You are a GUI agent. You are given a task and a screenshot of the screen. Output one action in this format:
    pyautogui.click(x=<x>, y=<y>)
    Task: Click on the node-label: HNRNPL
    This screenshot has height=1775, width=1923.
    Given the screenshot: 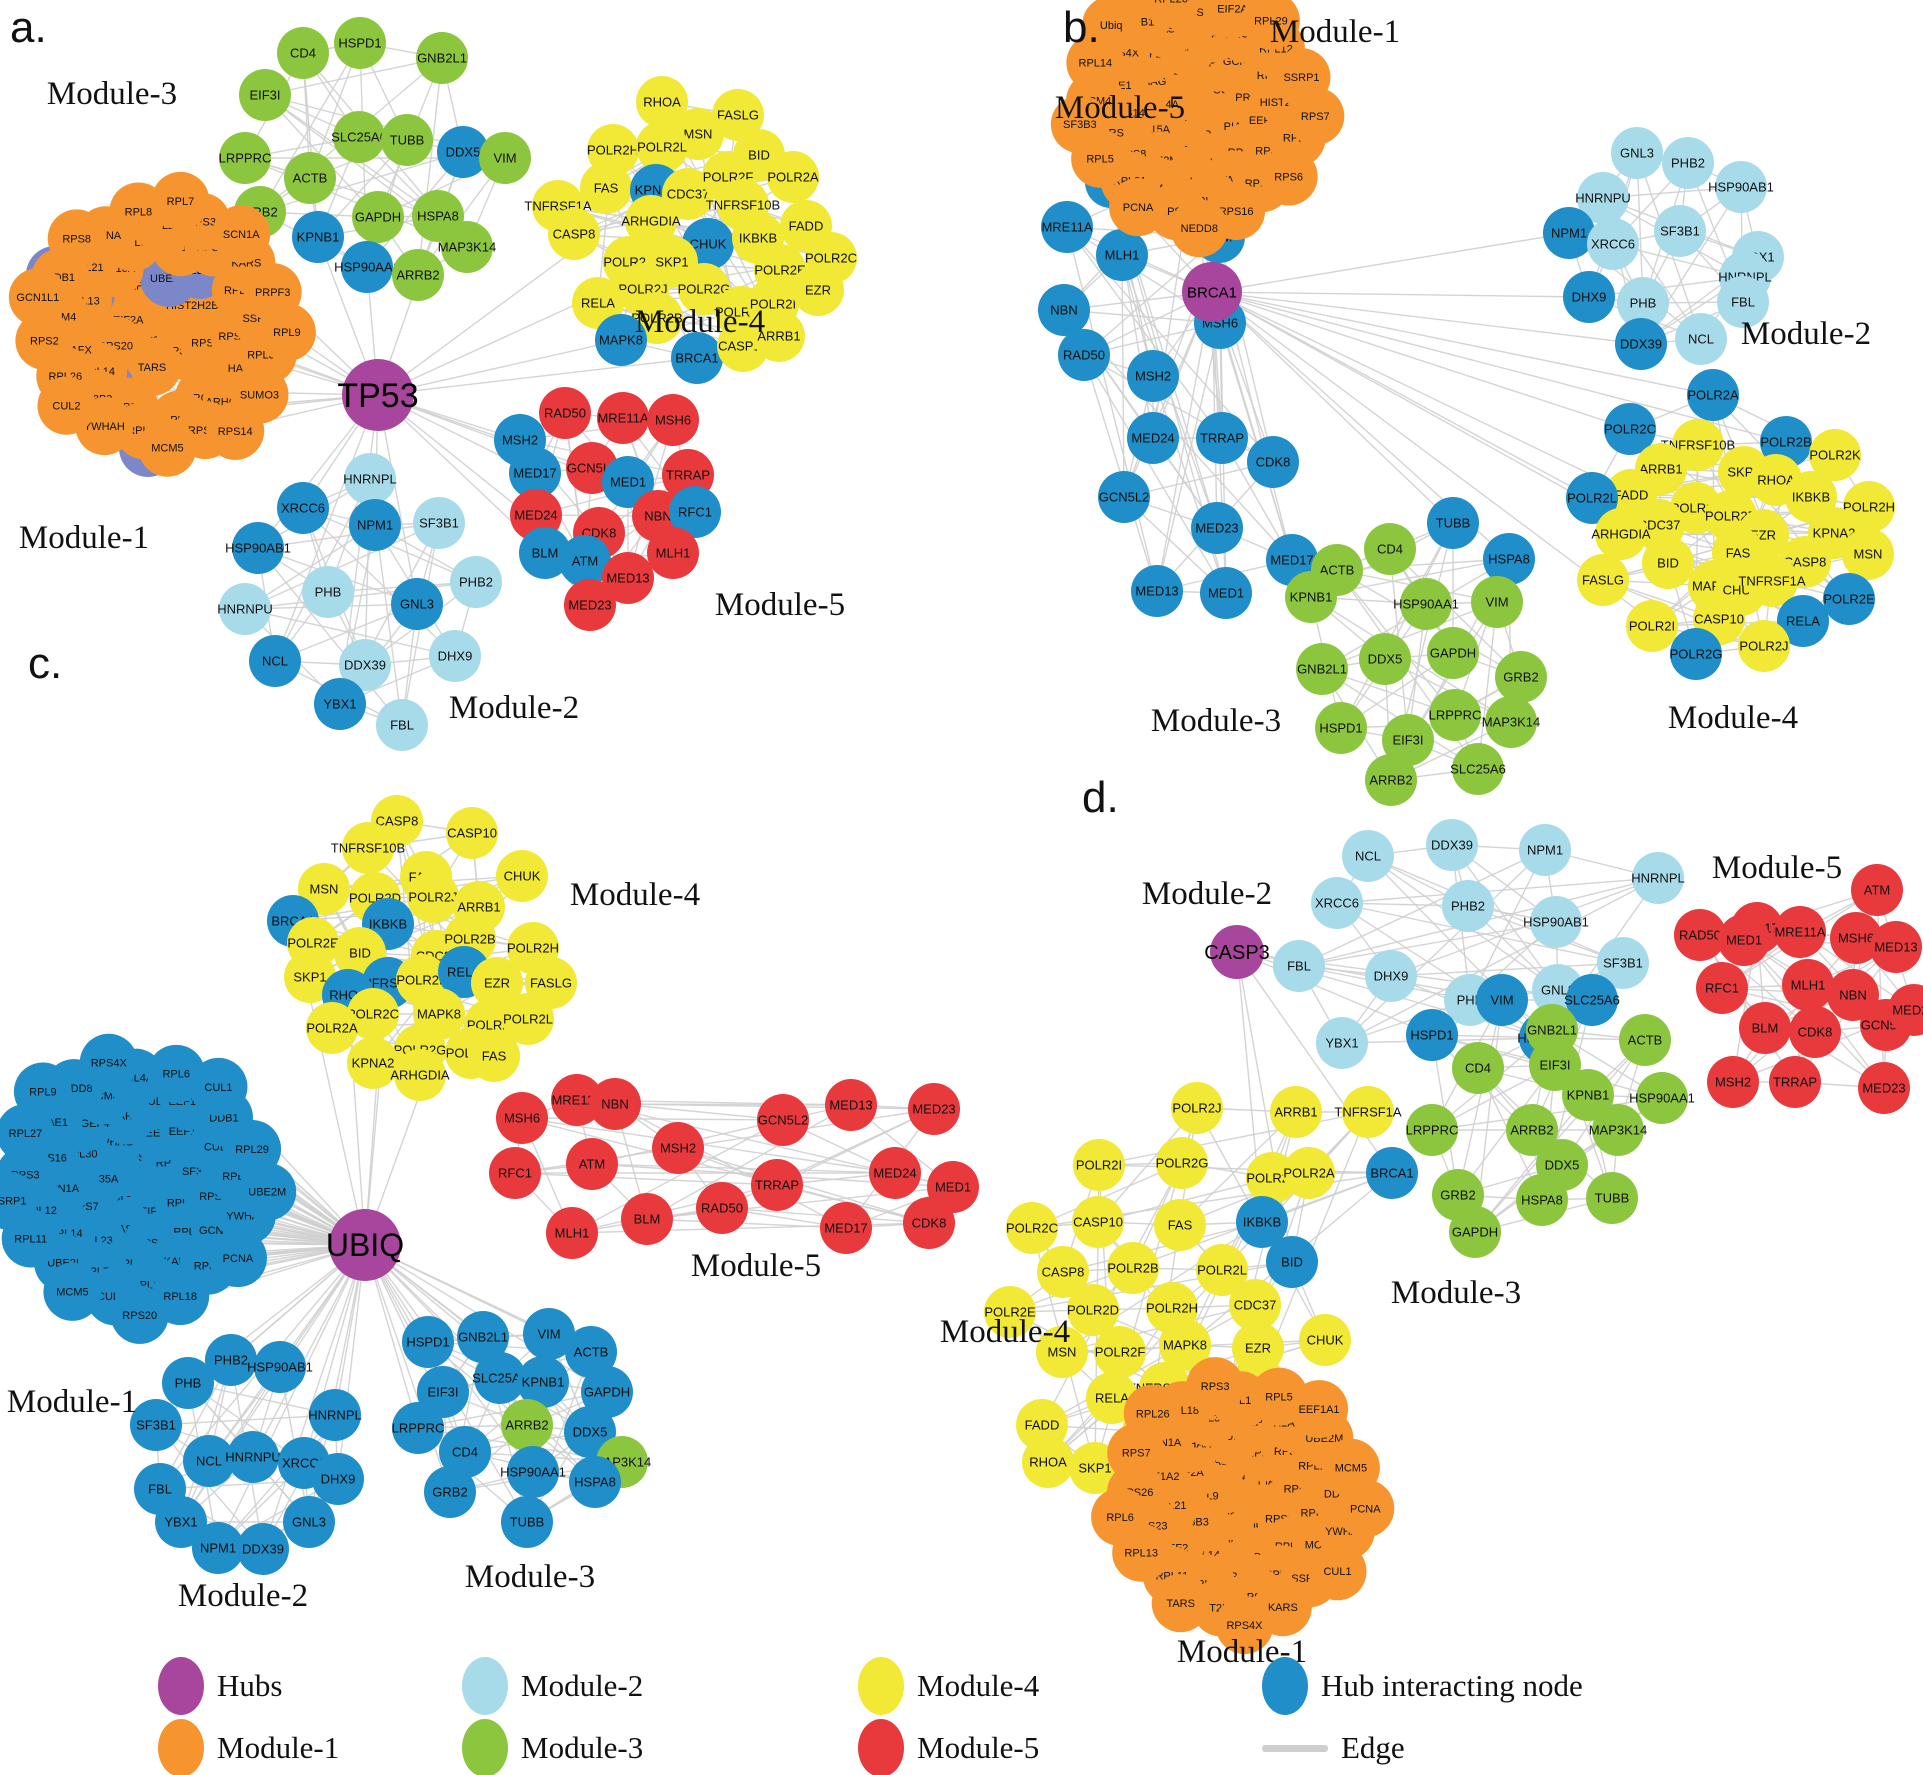 What is the action you would take?
    pyautogui.click(x=369, y=479)
    